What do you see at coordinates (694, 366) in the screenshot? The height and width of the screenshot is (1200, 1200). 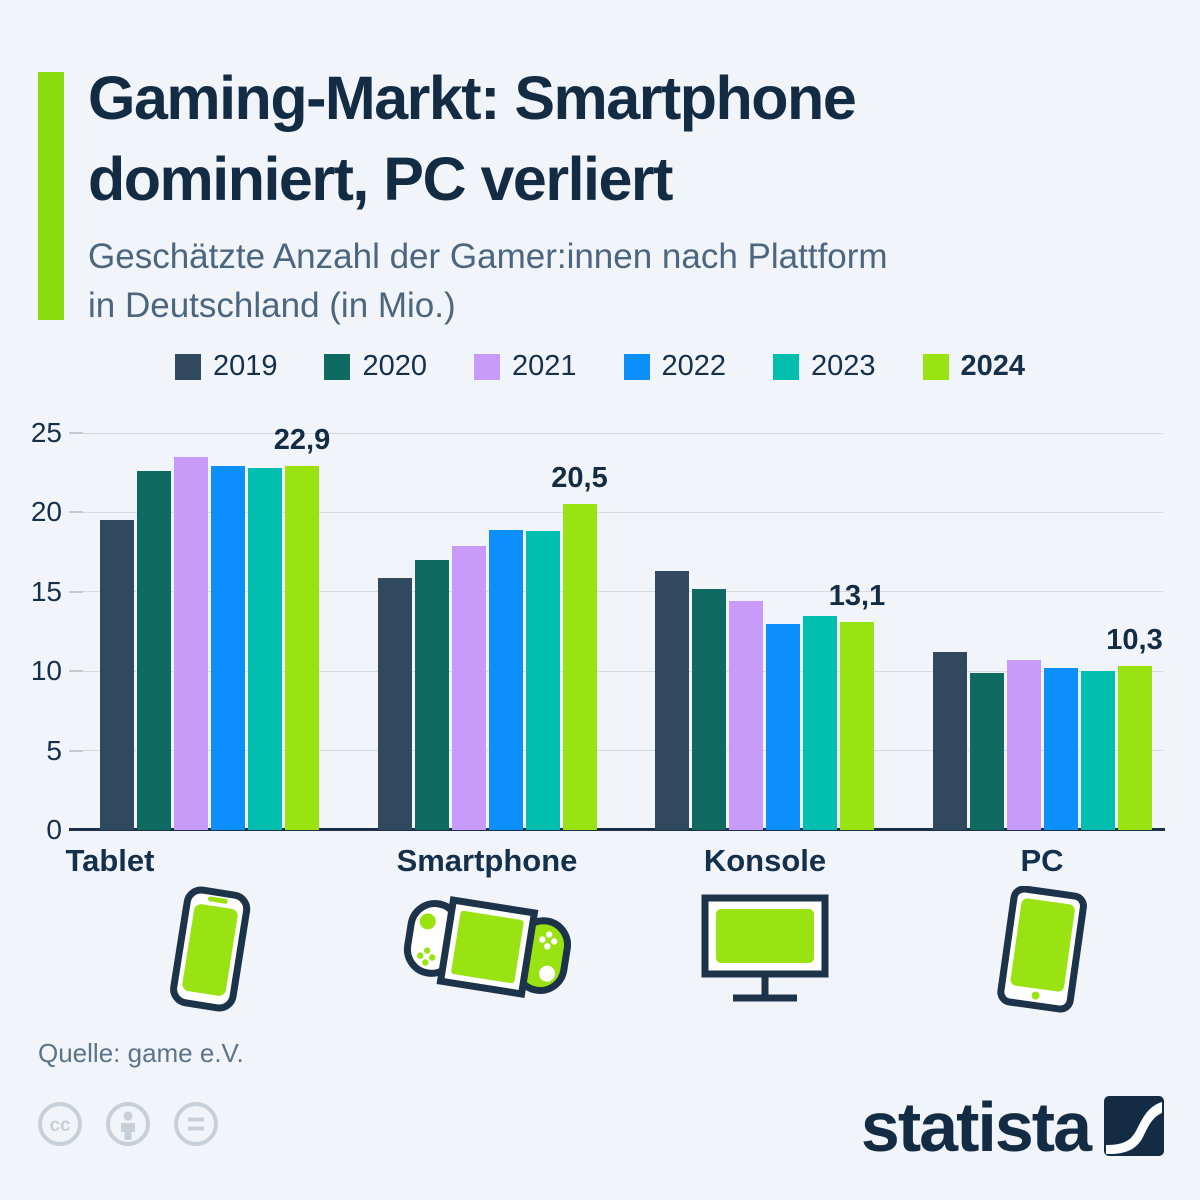 I see `legend-label-2022: 2022` at bounding box center [694, 366].